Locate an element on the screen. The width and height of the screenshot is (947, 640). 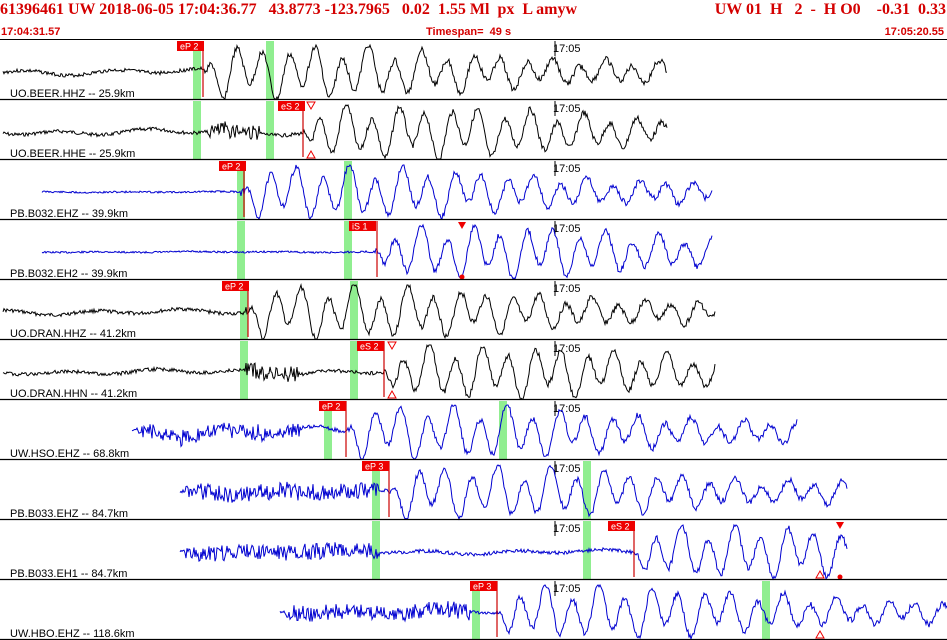
station-channel-label: PB.B033.EHZ -- 84.7km is located at coordinates (69, 514).